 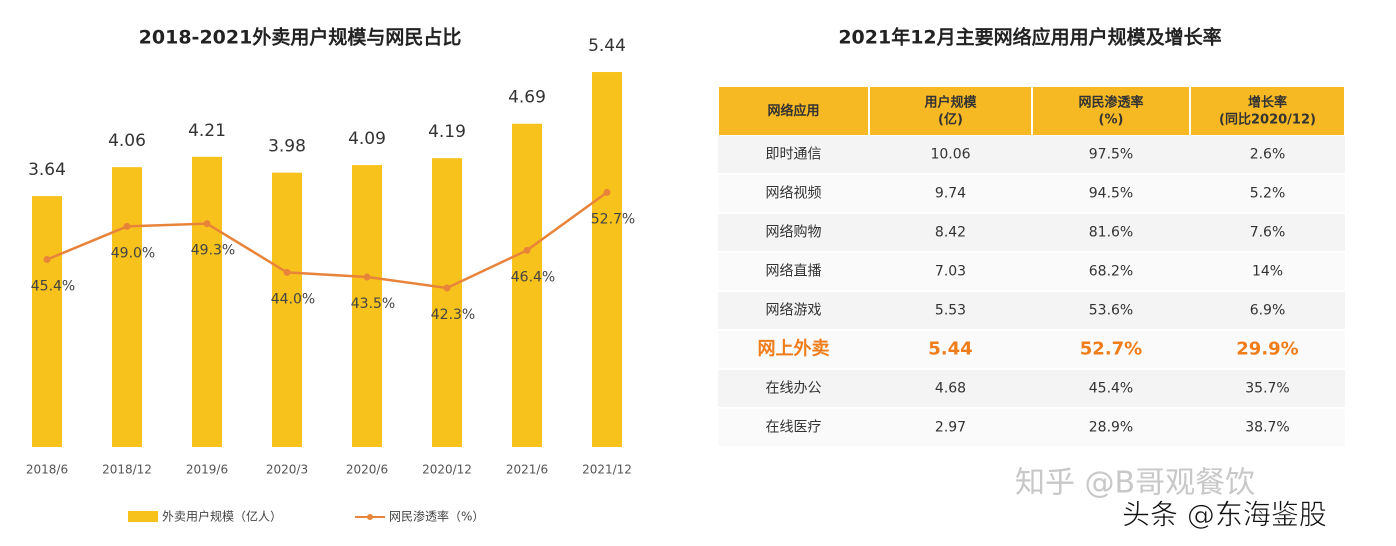 I want to click on table-cell: 6.9%, so click(x=1268, y=311).